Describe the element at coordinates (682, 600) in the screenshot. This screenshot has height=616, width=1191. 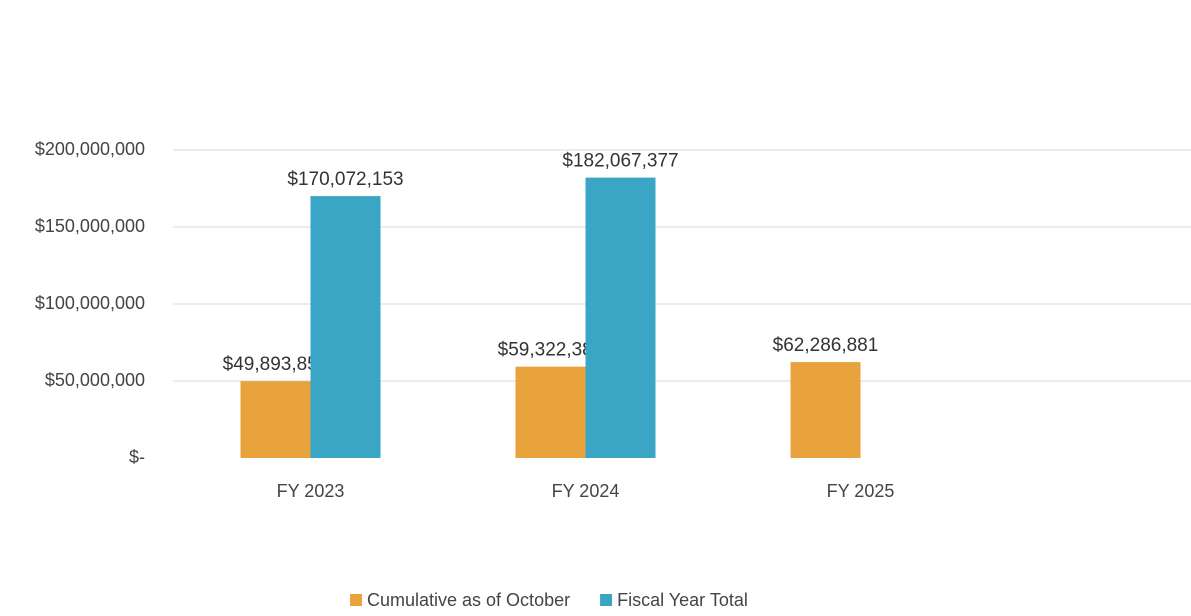
I see `legend-label: Fiscal Year Total` at that location.